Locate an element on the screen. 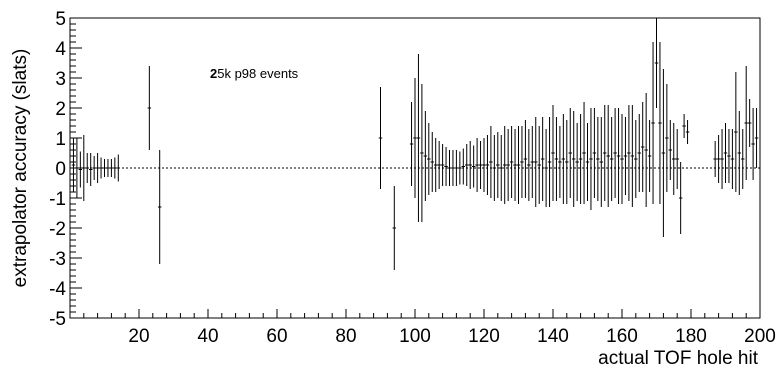 The width and height of the screenshot is (780, 372). annotation-lead: 2 is located at coordinates (213, 73).